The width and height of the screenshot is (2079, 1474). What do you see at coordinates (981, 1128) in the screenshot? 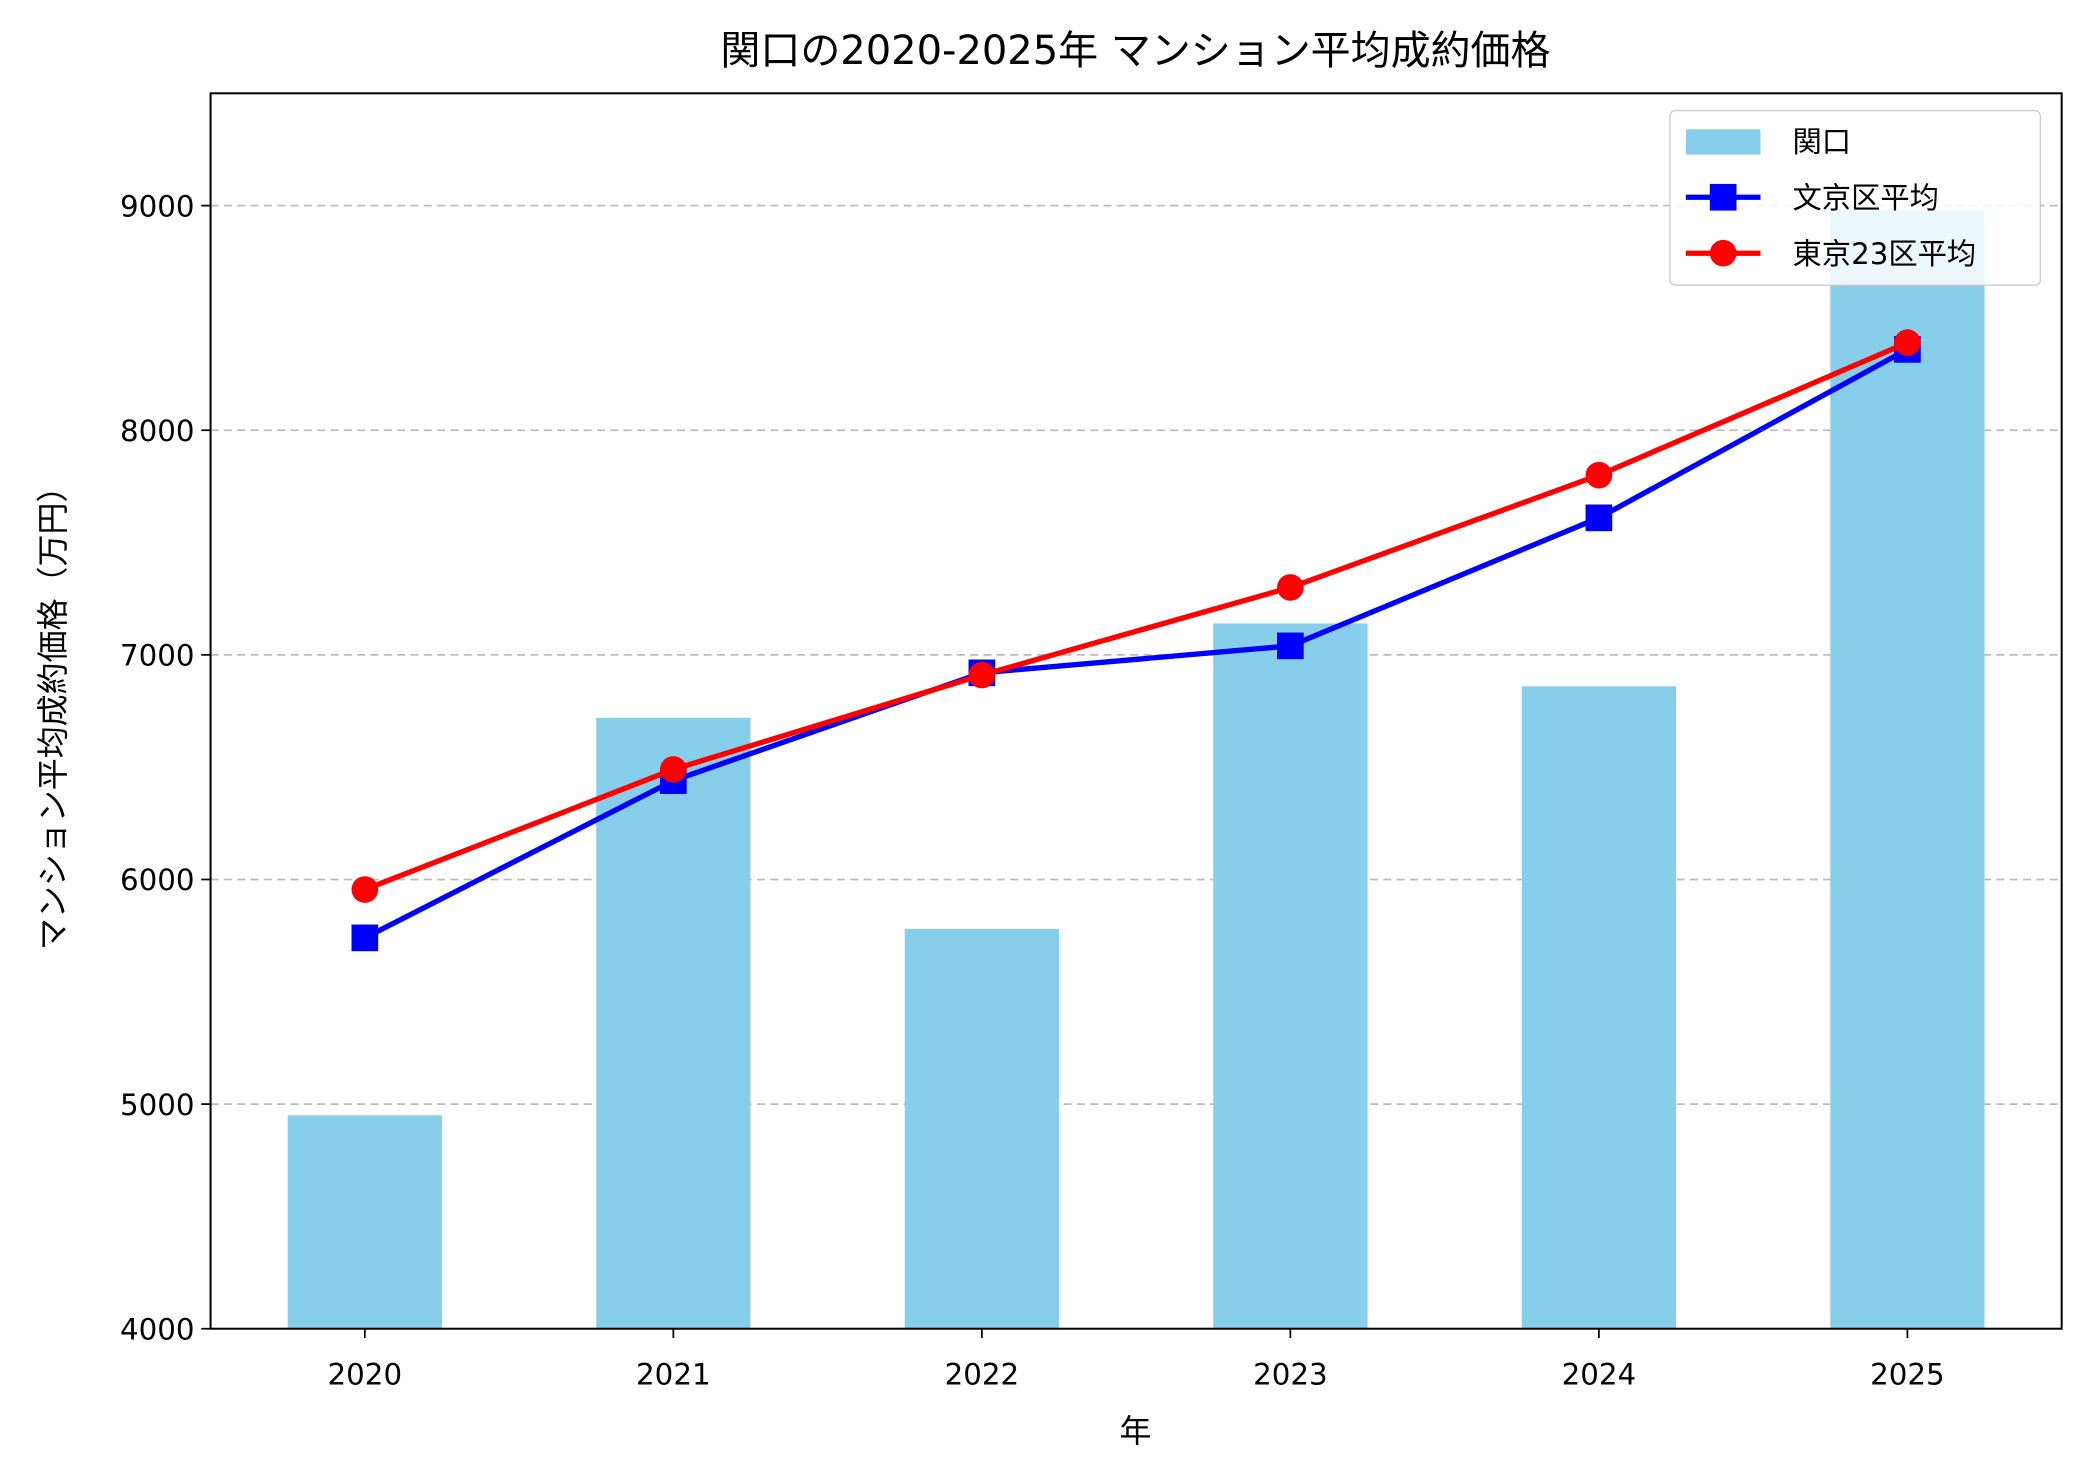
I see `bar-2022` at bounding box center [981, 1128].